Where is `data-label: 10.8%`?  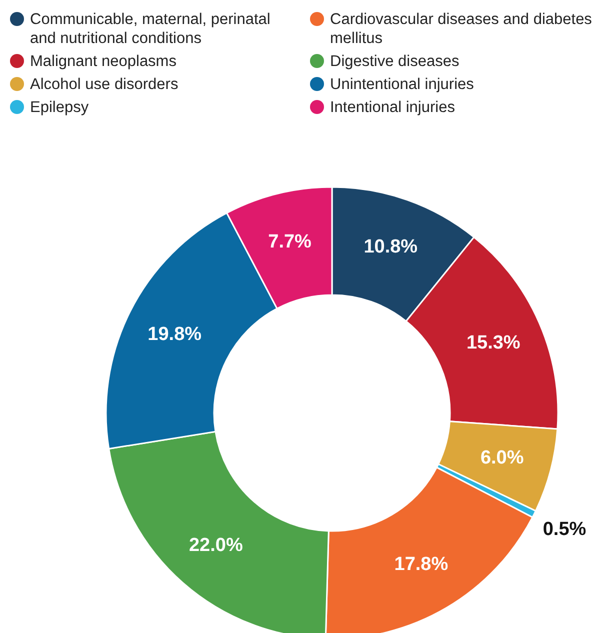
data-label: 10.8% is located at coordinates (391, 247).